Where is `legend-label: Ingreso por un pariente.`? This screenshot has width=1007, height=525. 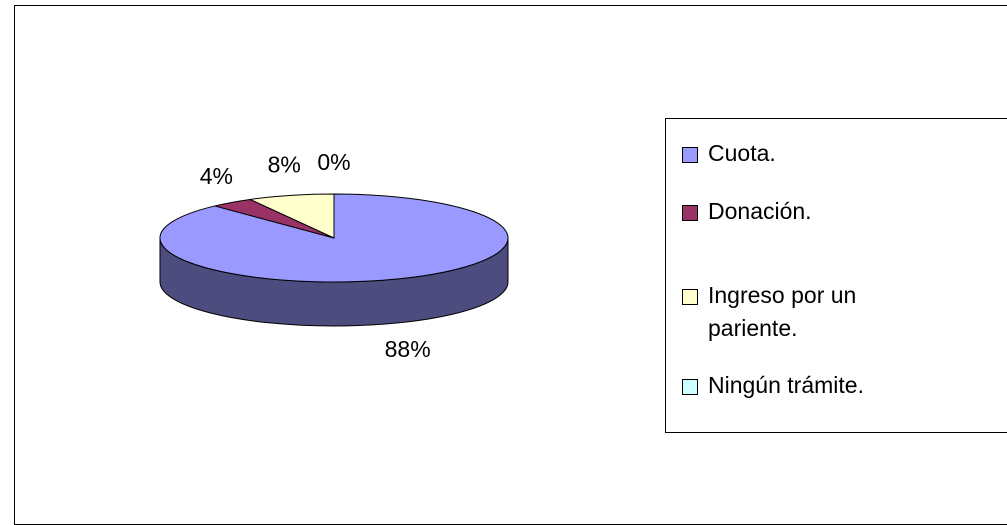
legend-label: Ingreso por un pariente. is located at coordinates (782, 311).